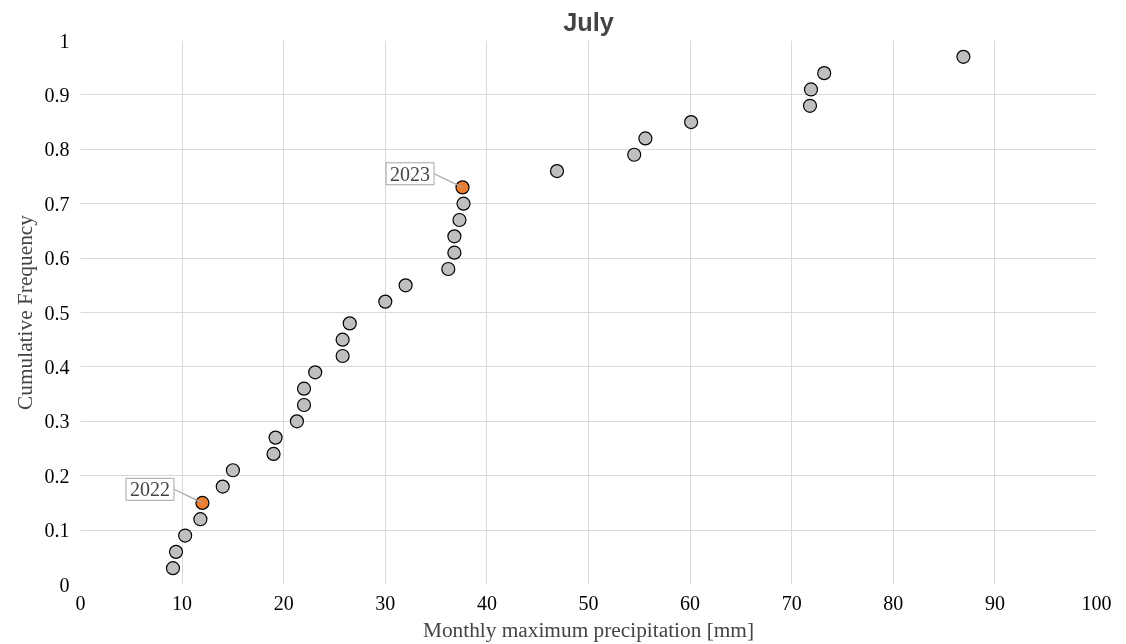 Image resolution: width=1126 pixels, height=644 pixels. I want to click on x-tick-label: 40, so click(486, 602).